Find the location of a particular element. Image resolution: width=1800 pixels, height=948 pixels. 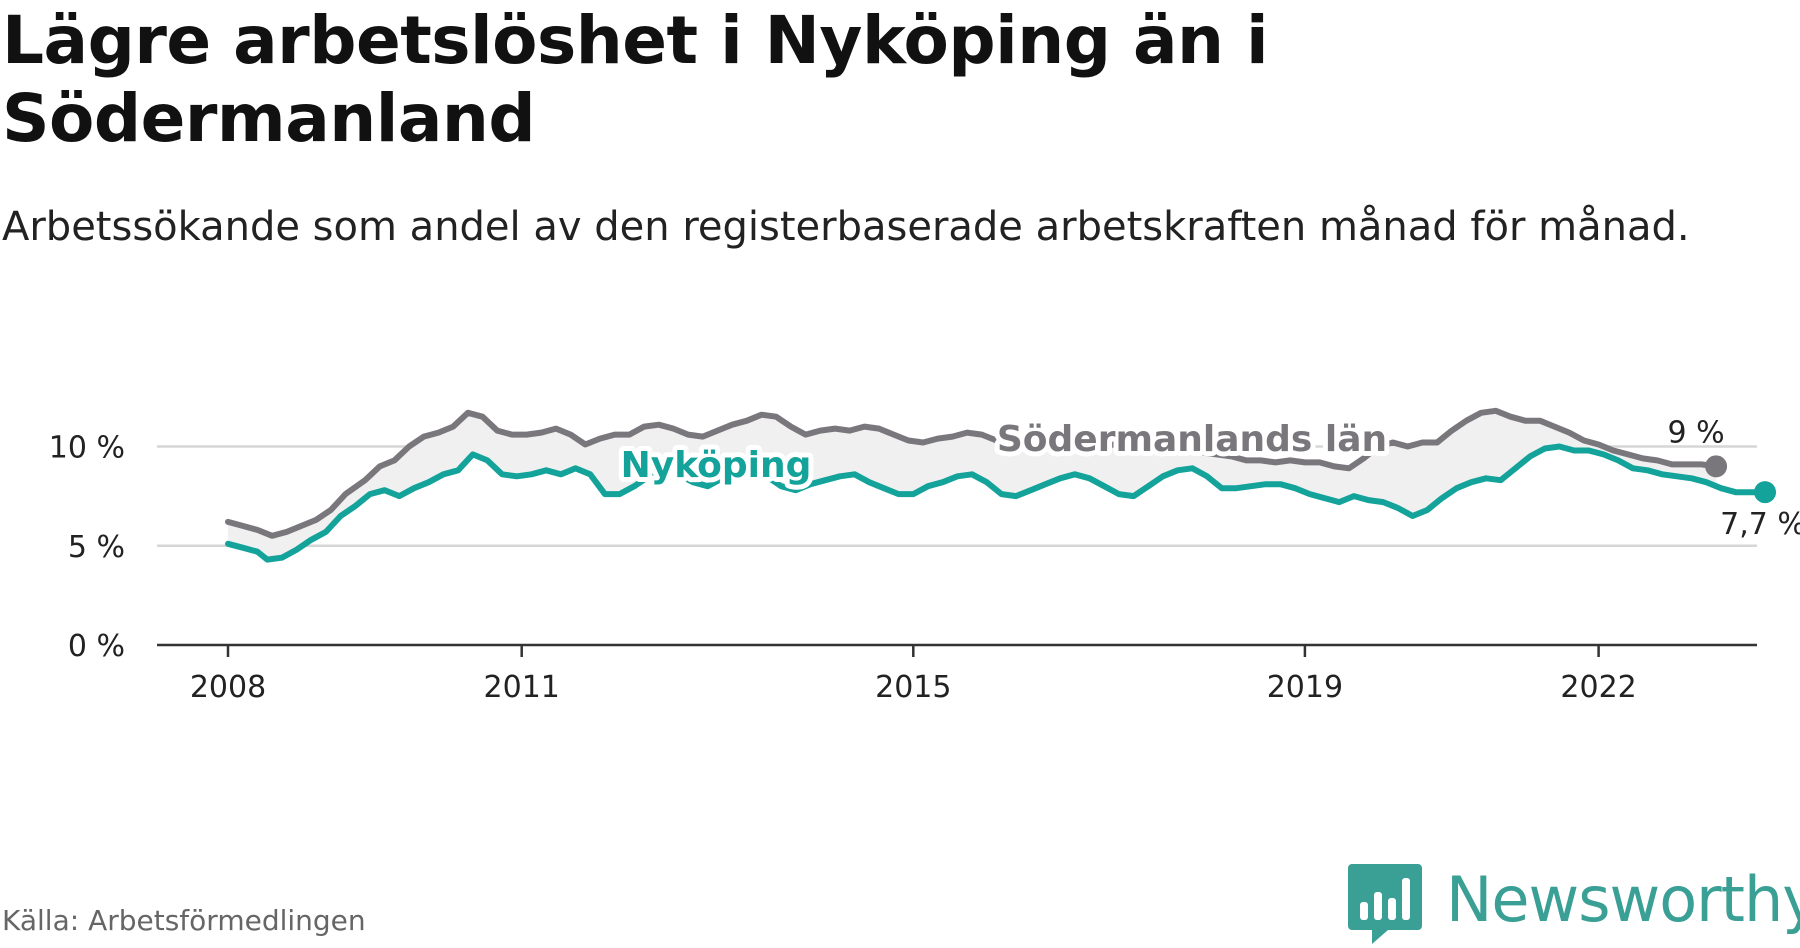

x-tick-label: 2019 is located at coordinates (1305, 687).